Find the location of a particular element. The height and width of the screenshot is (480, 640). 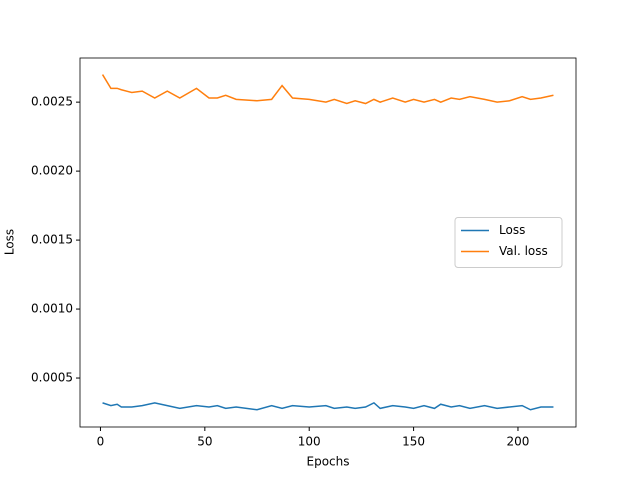

legend-label: Loss is located at coordinates (512, 230).